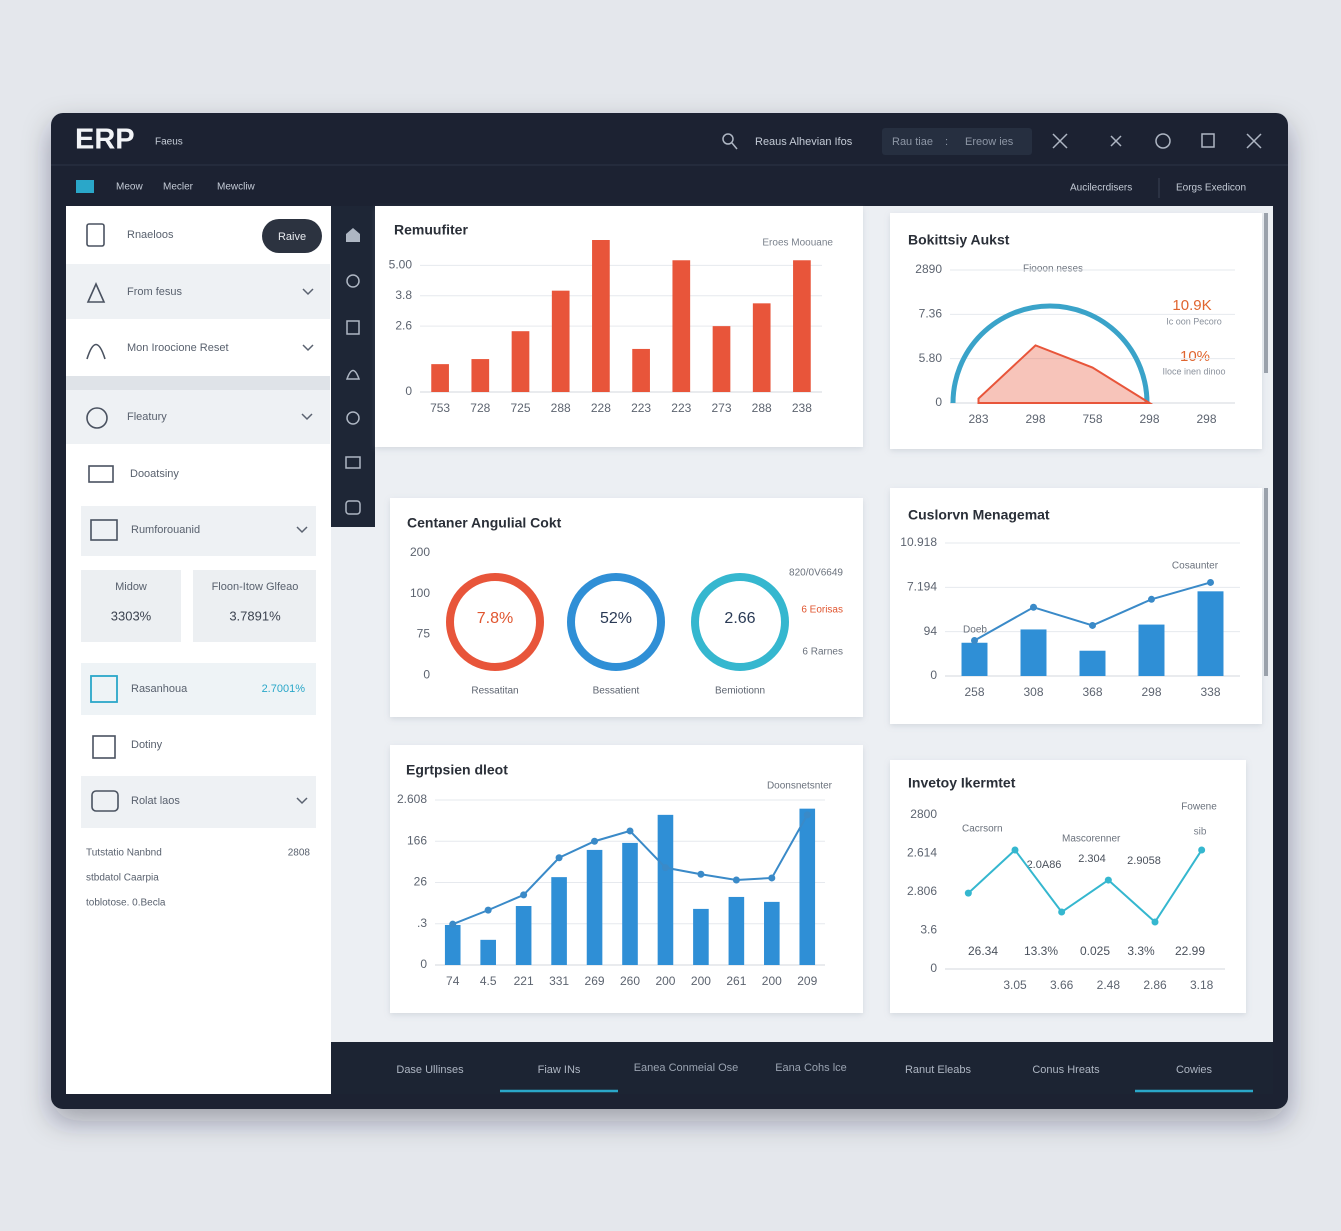 This screenshot has width=1341, height=1231. Describe the element at coordinates (601, 408) in the screenshot. I see `x-tick-label: 228` at that location.